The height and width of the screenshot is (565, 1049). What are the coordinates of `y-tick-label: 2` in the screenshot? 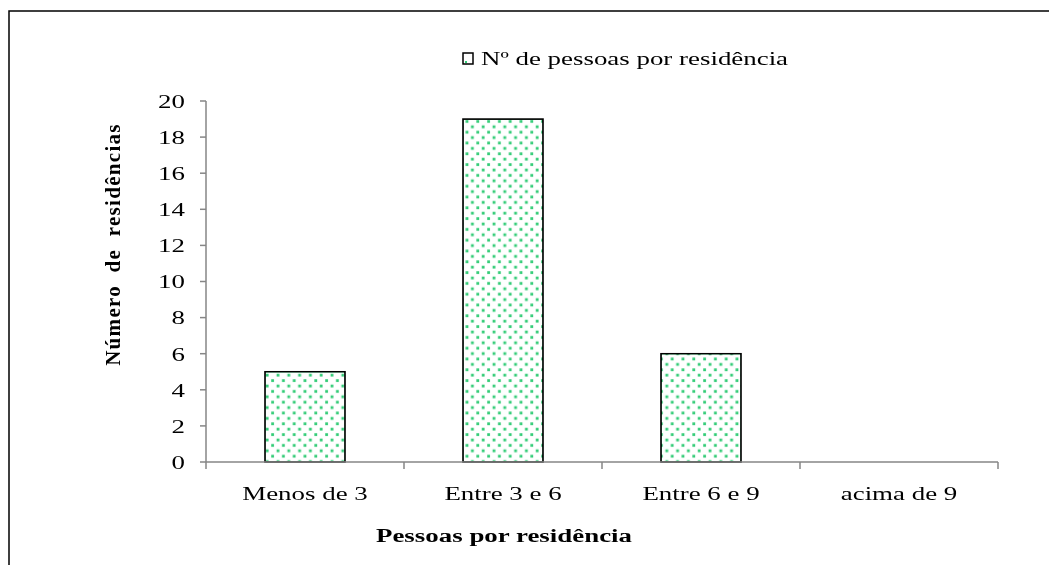 It's located at (178, 426).